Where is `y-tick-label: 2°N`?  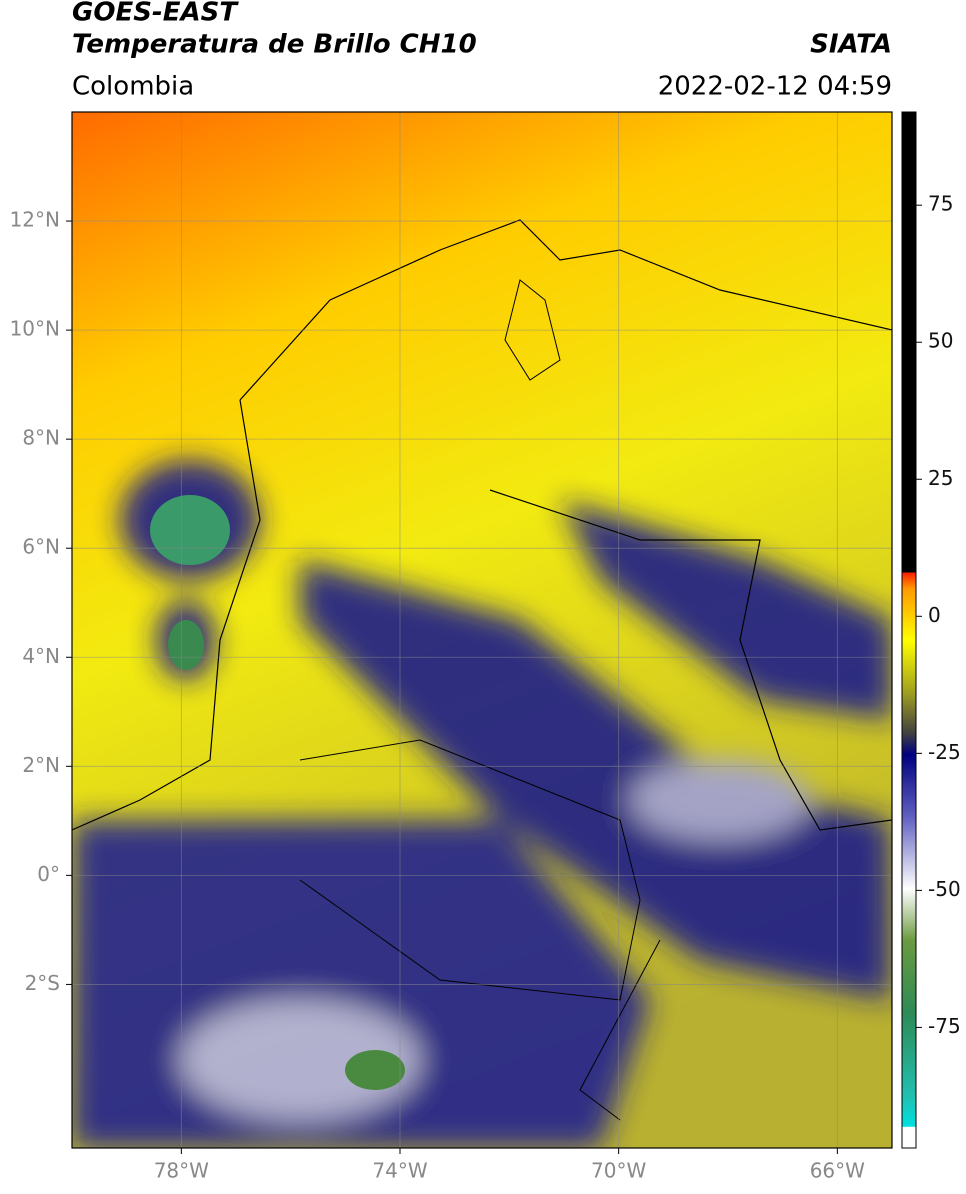 y-tick-label: 2°N is located at coordinates (41, 765).